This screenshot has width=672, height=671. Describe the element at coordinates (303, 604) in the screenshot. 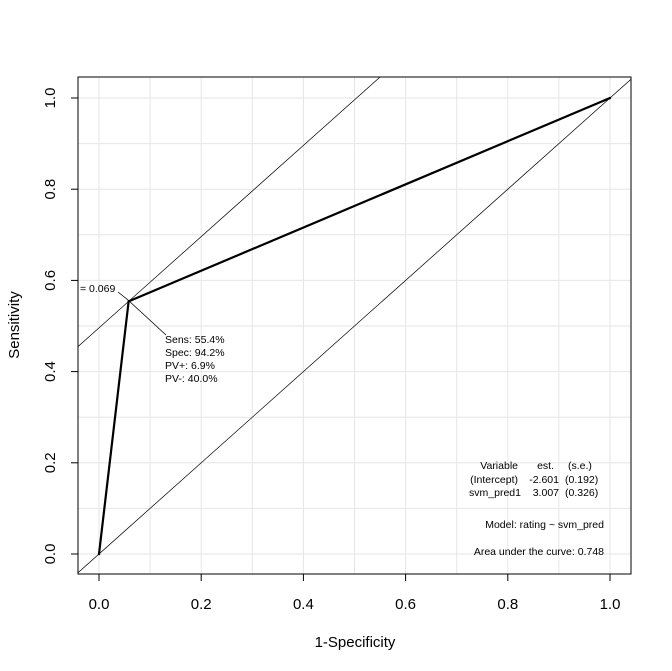

I see `x-tick-label: 0.4` at that location.